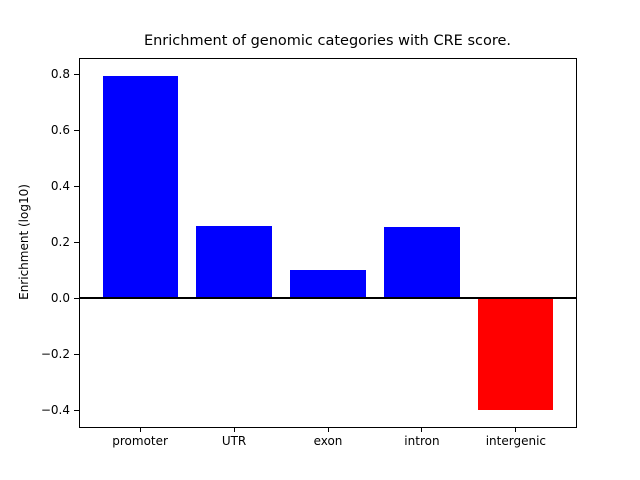 This screenshot has width=640, height=480. Describe the element at coordinates (60, 185) in the screenshot. I see `y-tick-label: 0.4` at that location.